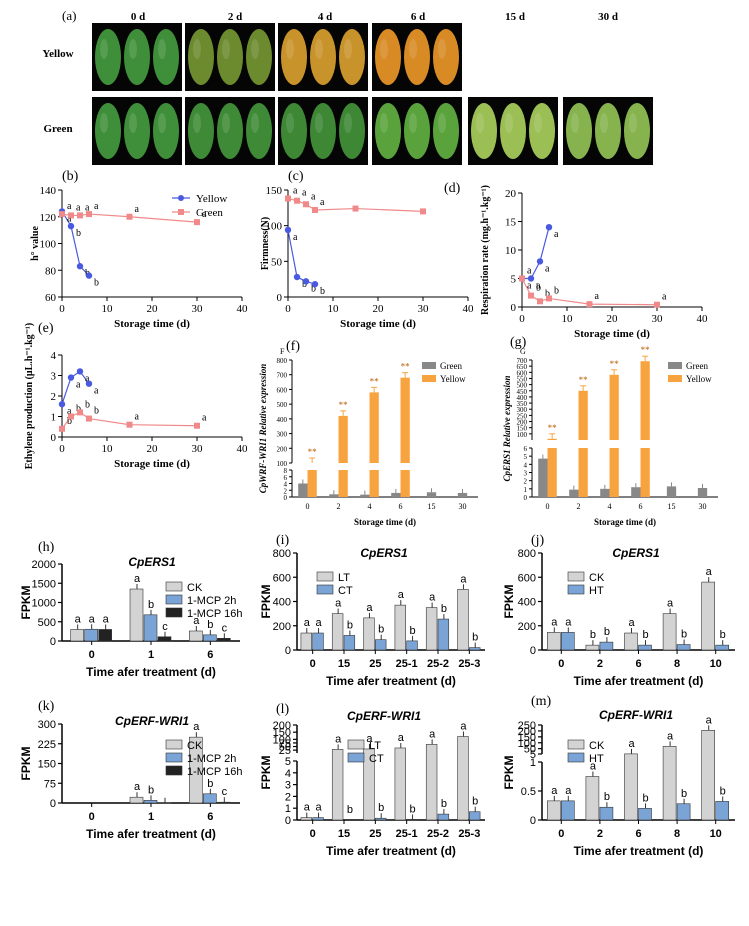  Describe the element at coordinates (522, 367) in the screenshot. I see `y-tick-label: 650` at that location.